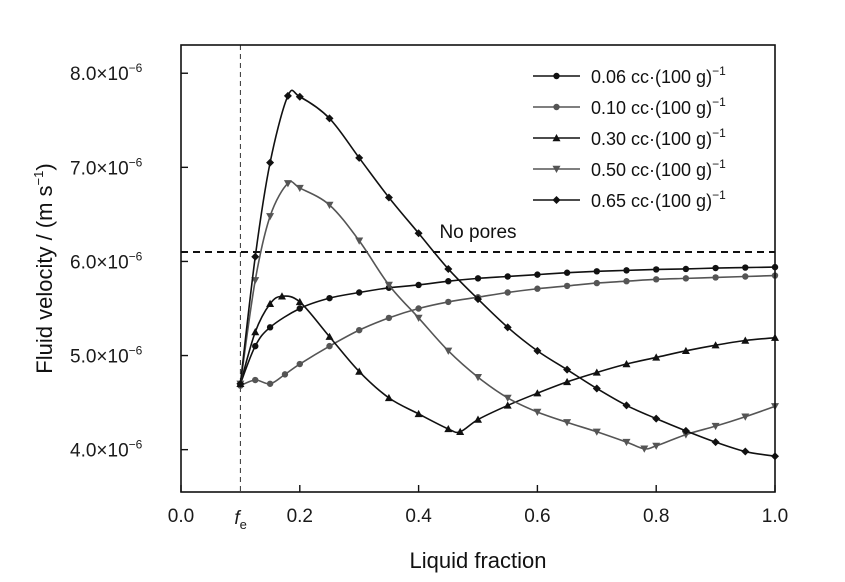 Image resolution: width=845 pixels, height=582 pixels. Describe the element at coordinates (656, 516) in the screenshot. I see `x-tick-label: 0.8` at that location.